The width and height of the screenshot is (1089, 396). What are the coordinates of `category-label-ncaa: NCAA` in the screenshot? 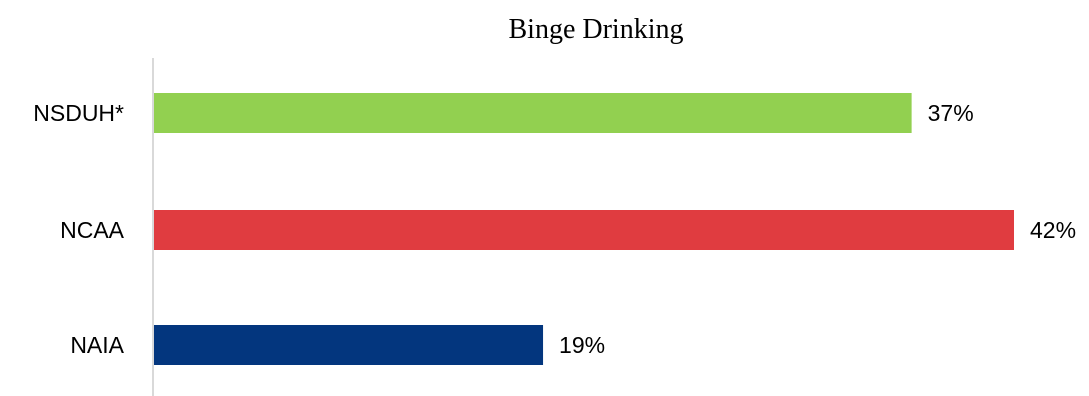 It's located at (92, 230).